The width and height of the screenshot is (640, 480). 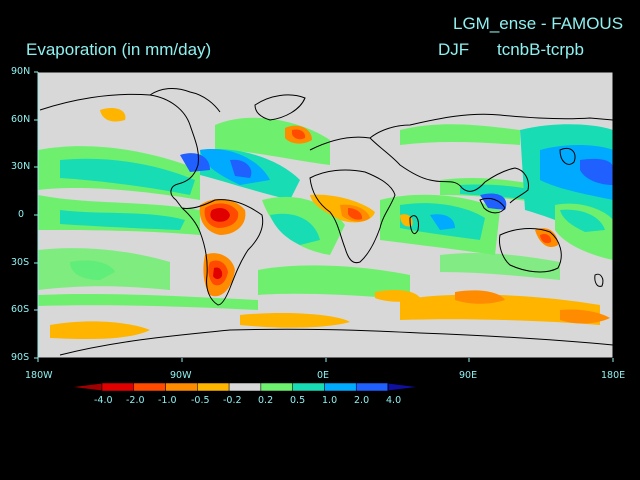 What do you see at coordinates (103, 400) in the screenshot?
I see `colorbar-label: -4.0` at bounding box center [103, 400].